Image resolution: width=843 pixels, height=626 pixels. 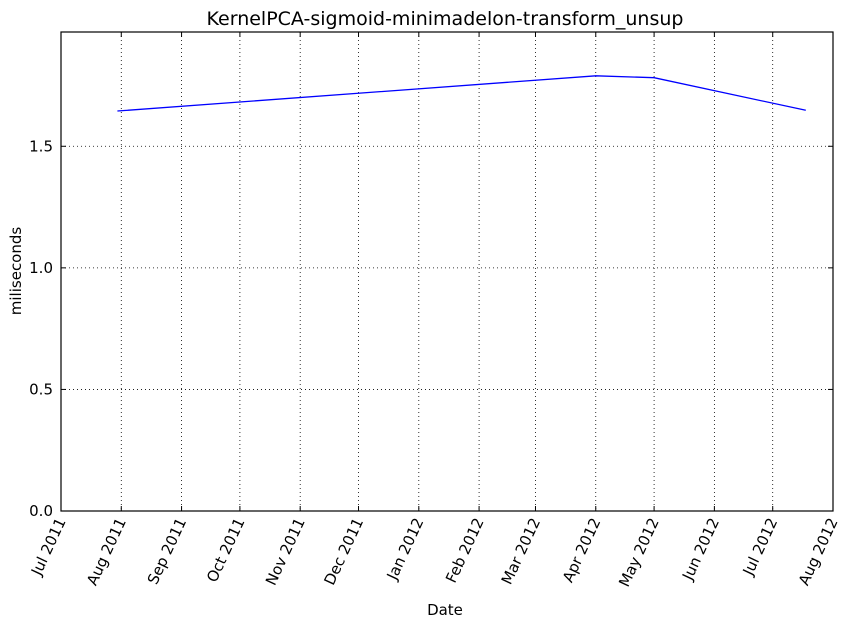 What do you see at coordinates (48, 547) in the screenshot?
I see `x-tick-label: Jul 2011` at bounding box center [48, 547].